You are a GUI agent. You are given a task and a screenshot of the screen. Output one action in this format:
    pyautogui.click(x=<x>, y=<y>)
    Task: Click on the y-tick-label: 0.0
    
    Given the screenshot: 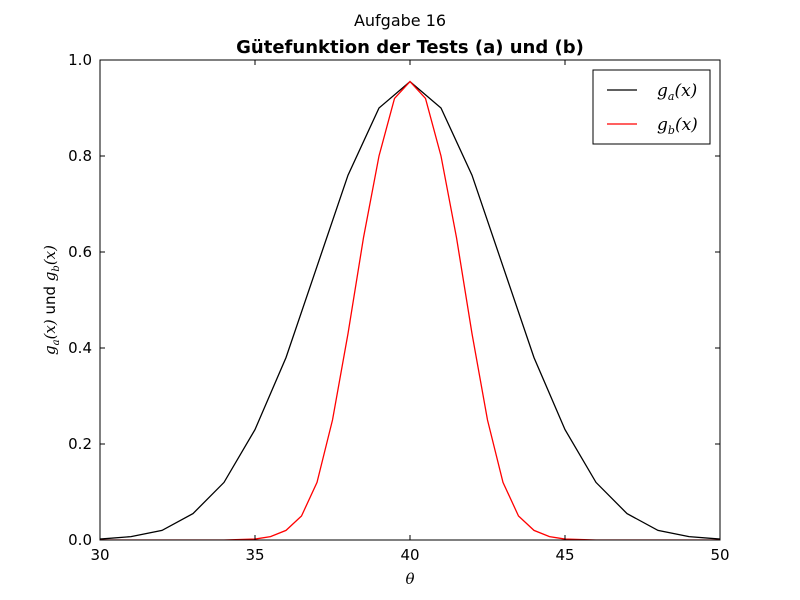 What is the action you would take?
    pyautogui.click(x=80, y=540)
    